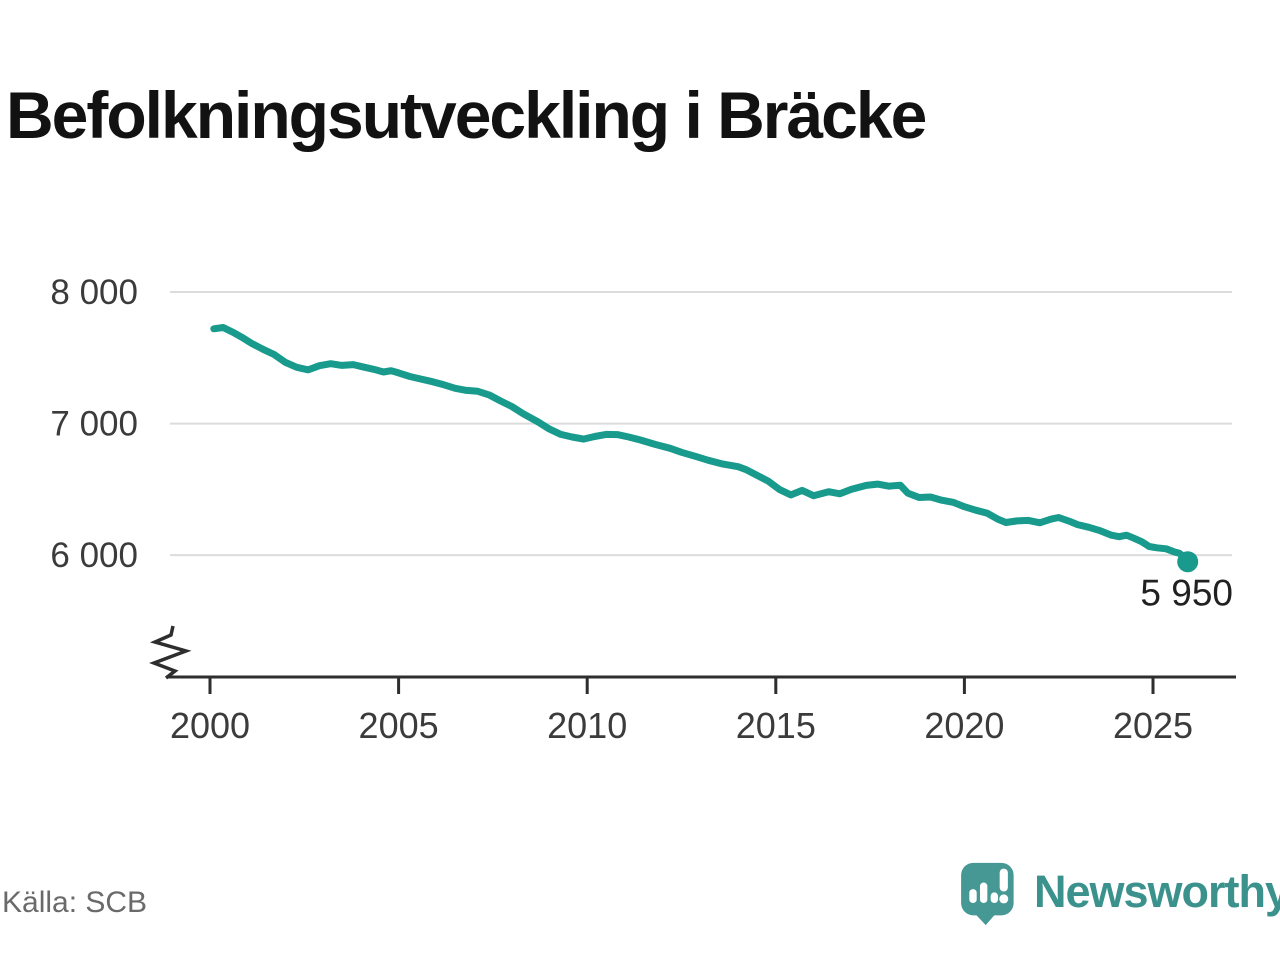  Describe the element at coordinates (170, 652) in the screenshot. I see `axis-break-icon` at that location.